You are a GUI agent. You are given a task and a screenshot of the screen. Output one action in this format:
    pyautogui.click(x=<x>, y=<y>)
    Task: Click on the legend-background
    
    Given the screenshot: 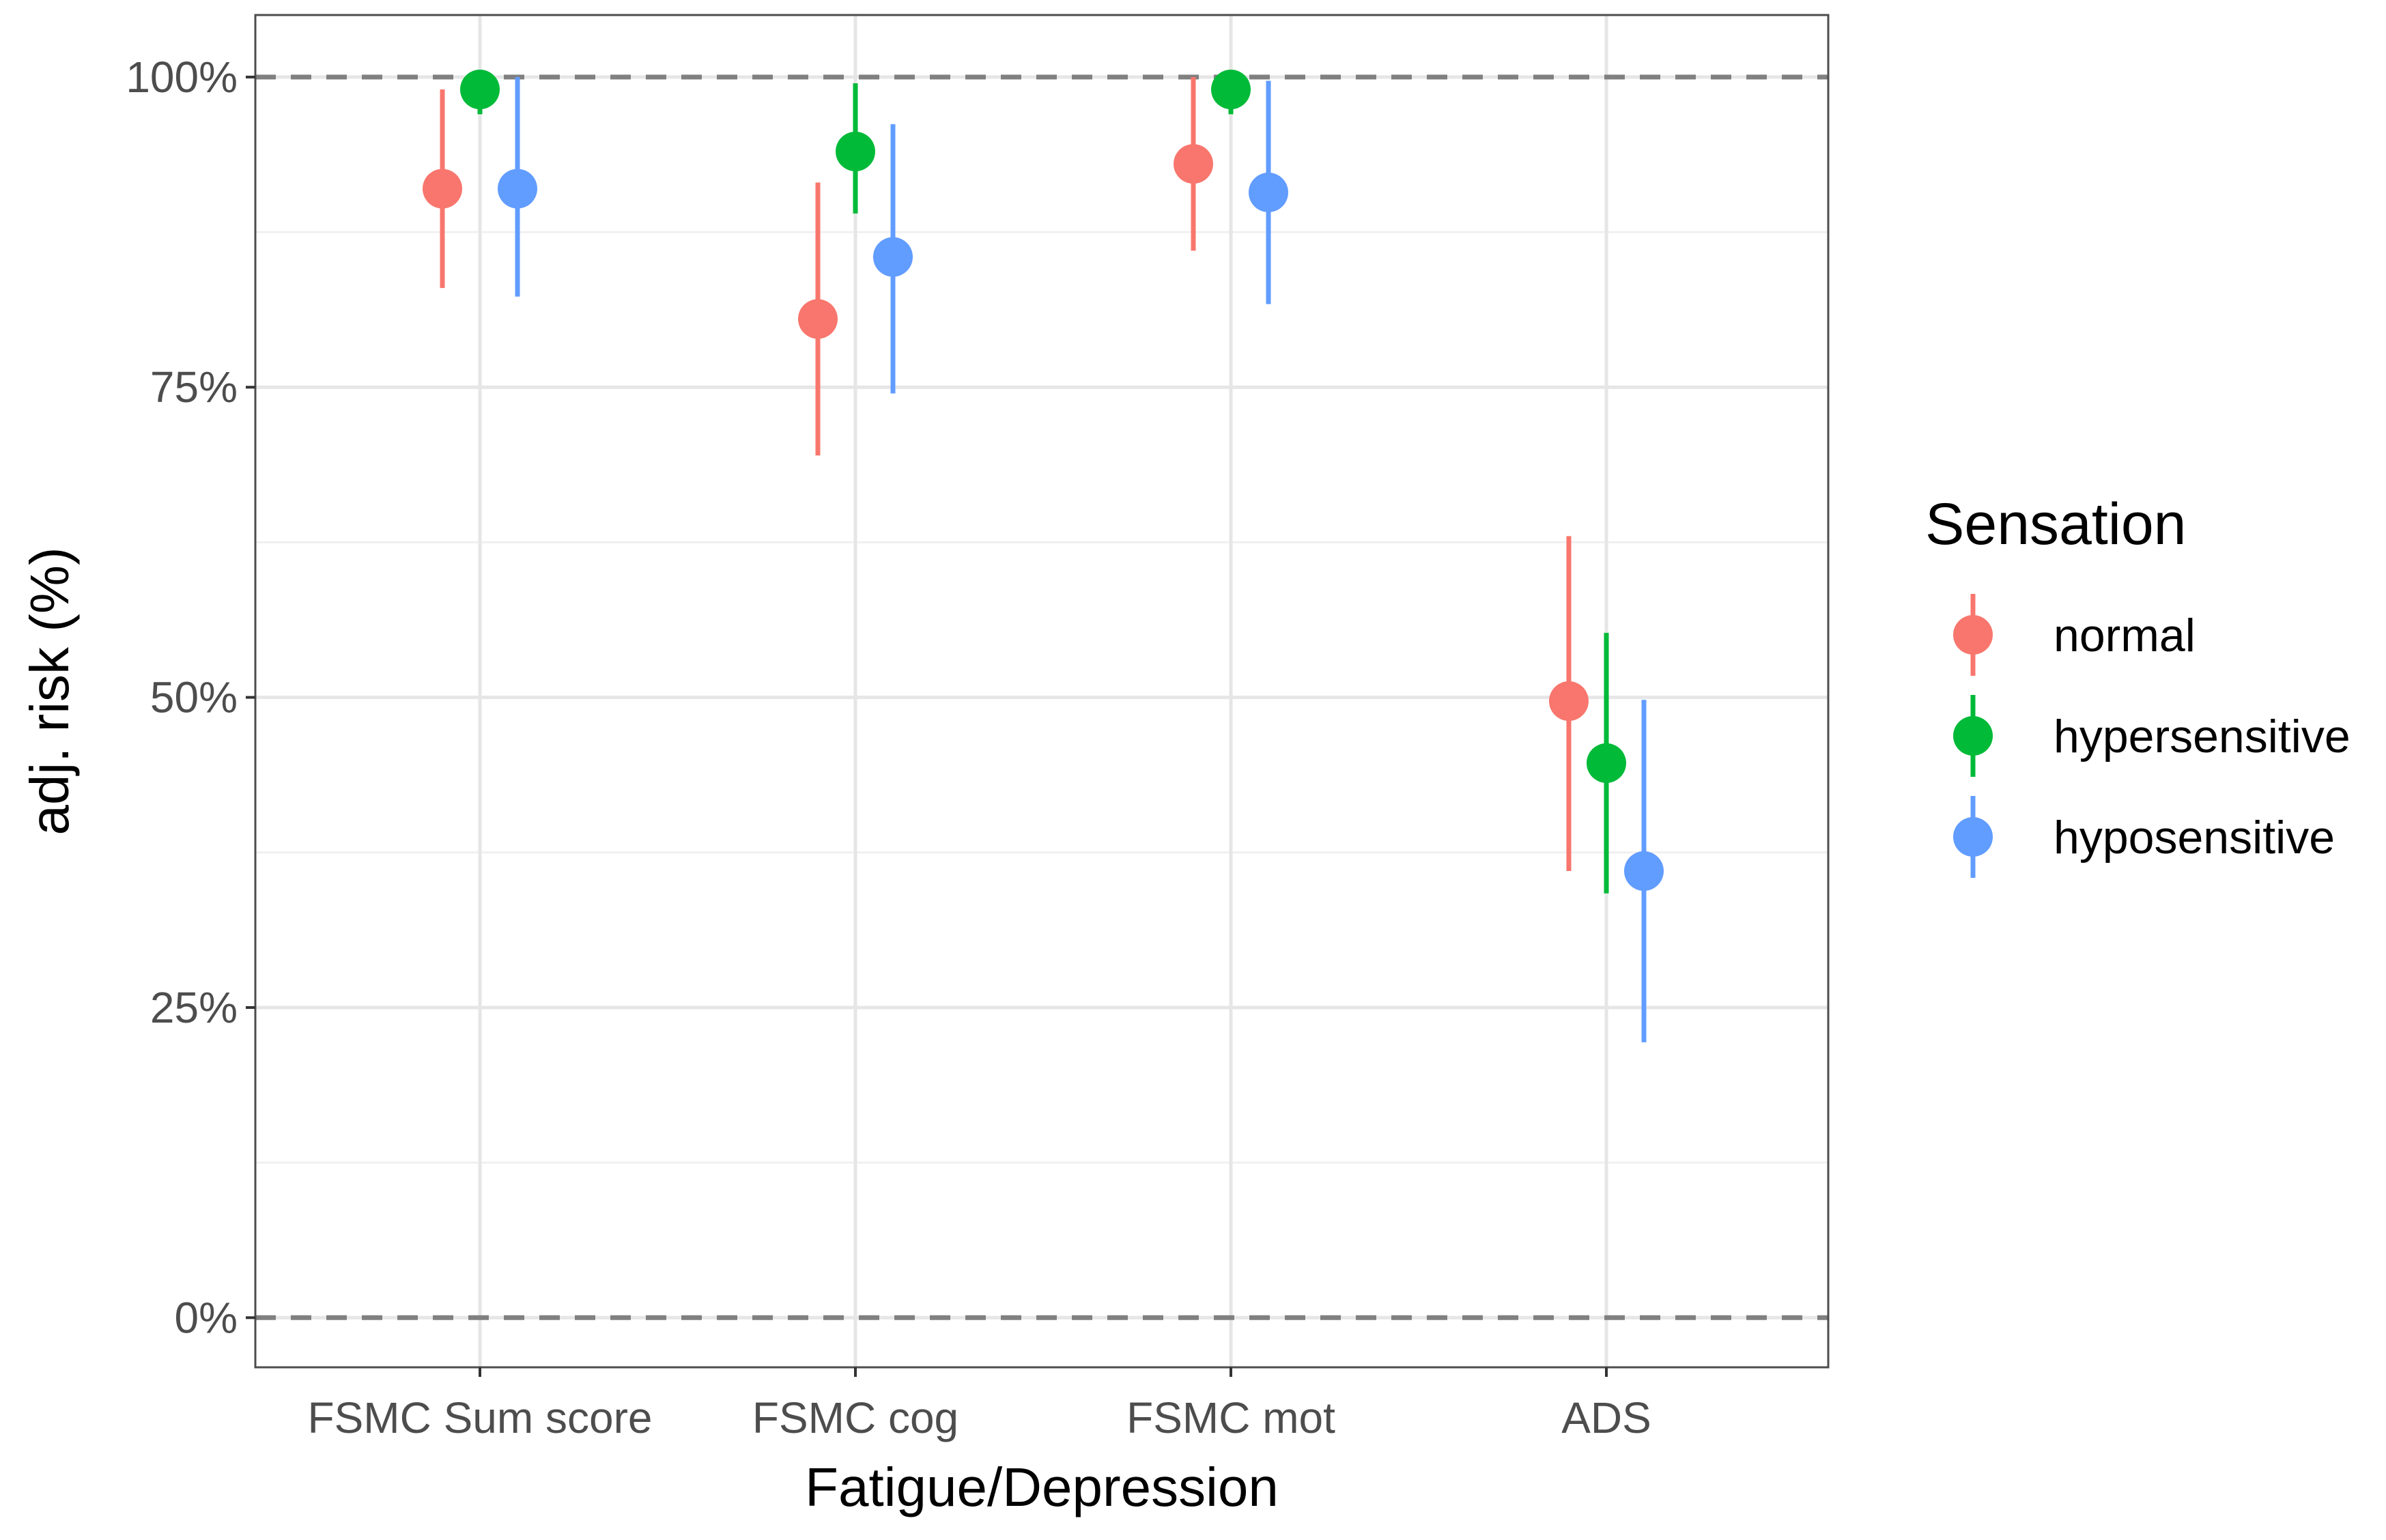 What is the action you would take?
    pyautogui.click(x=2140, y=672)
    